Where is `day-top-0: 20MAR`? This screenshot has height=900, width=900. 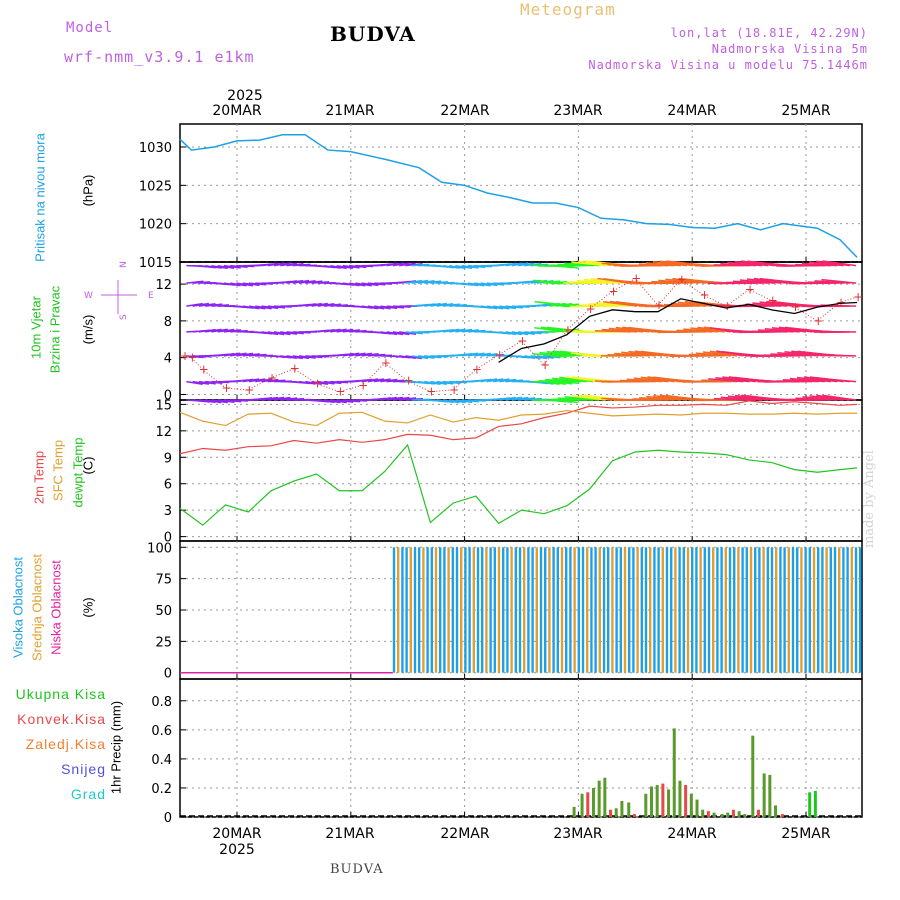 day-top-0: 20MAR is located at coordinates (236, 111).